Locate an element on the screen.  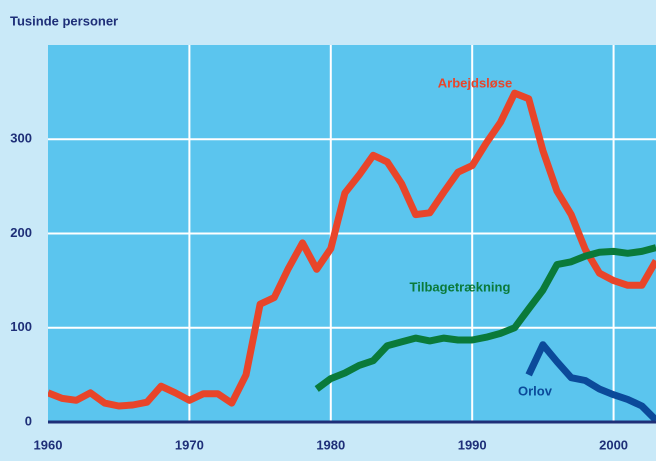
y-axis-label: Tusinde personer is located at coordinates (64, 20).